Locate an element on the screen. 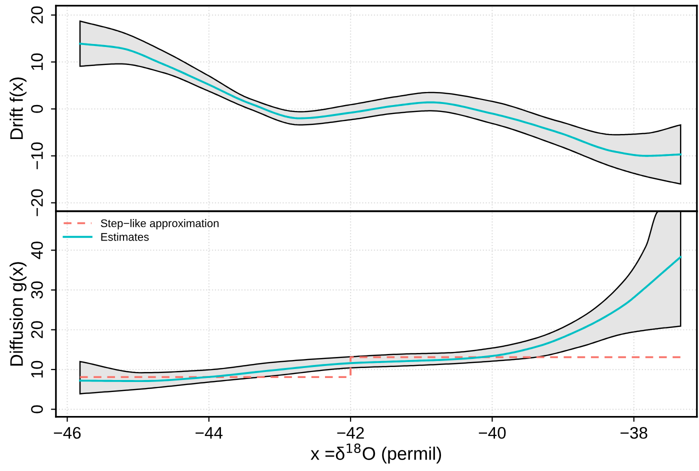 This screenshot has width=699, height=471. x-tick-label: −42 is located at coordinates (350, 432).